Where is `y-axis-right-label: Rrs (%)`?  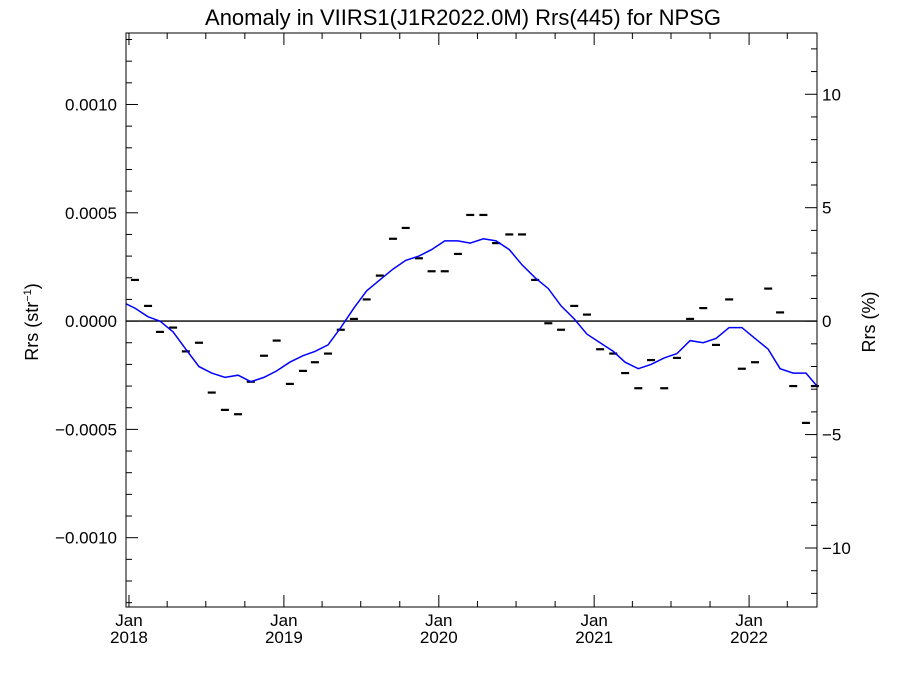
y-axis-right-label: Rrs (%) is located at coordinates (869, 322).